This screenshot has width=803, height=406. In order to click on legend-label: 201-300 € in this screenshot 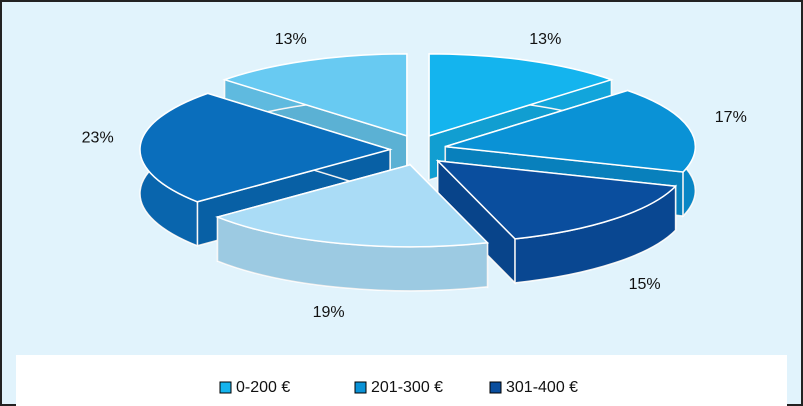, I will do `click(407, 387)`.